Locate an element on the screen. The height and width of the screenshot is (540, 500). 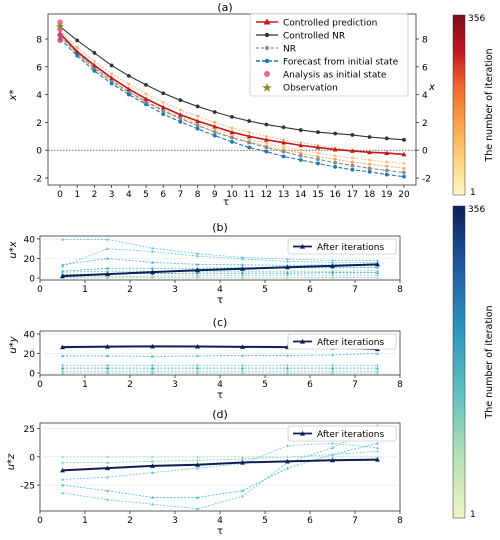
panel-b-xlabel: τ is located at coordinates (220, 300).